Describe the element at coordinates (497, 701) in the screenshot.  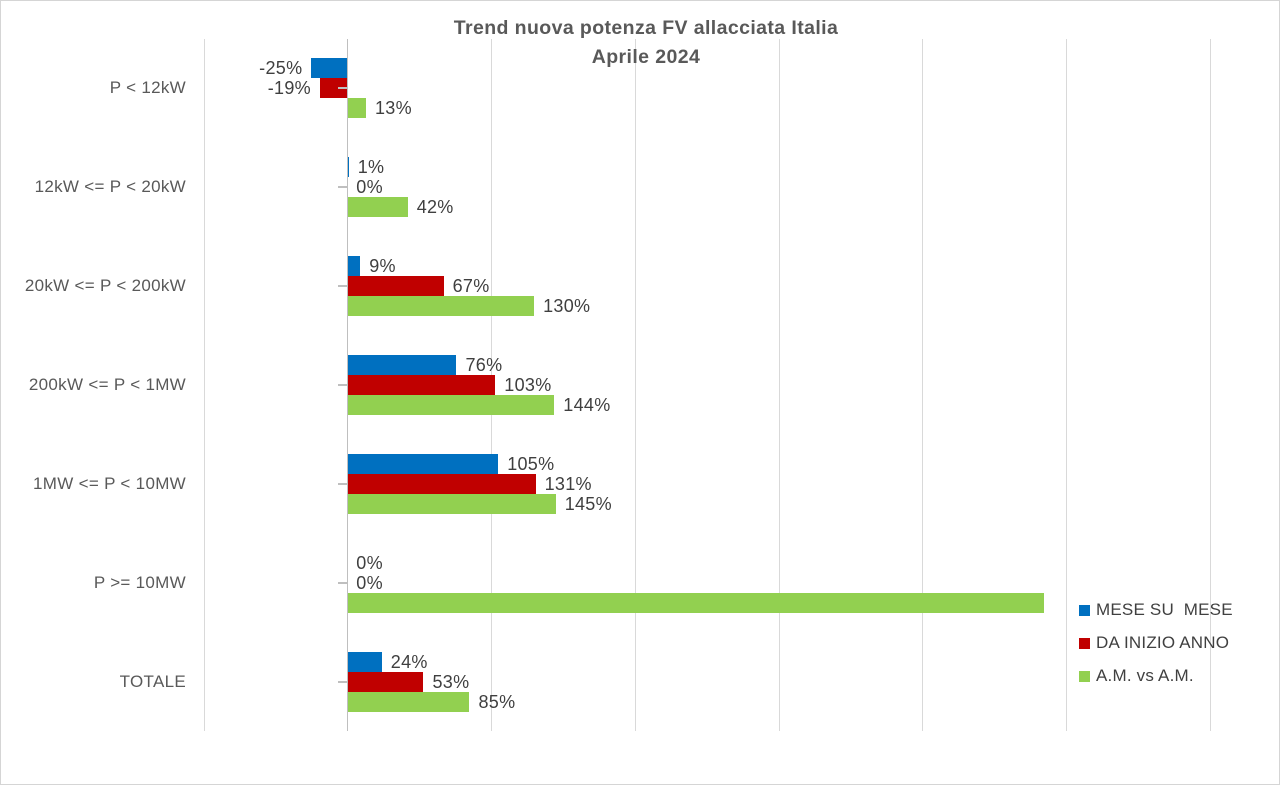
I see `value-label: 85%` at that location.